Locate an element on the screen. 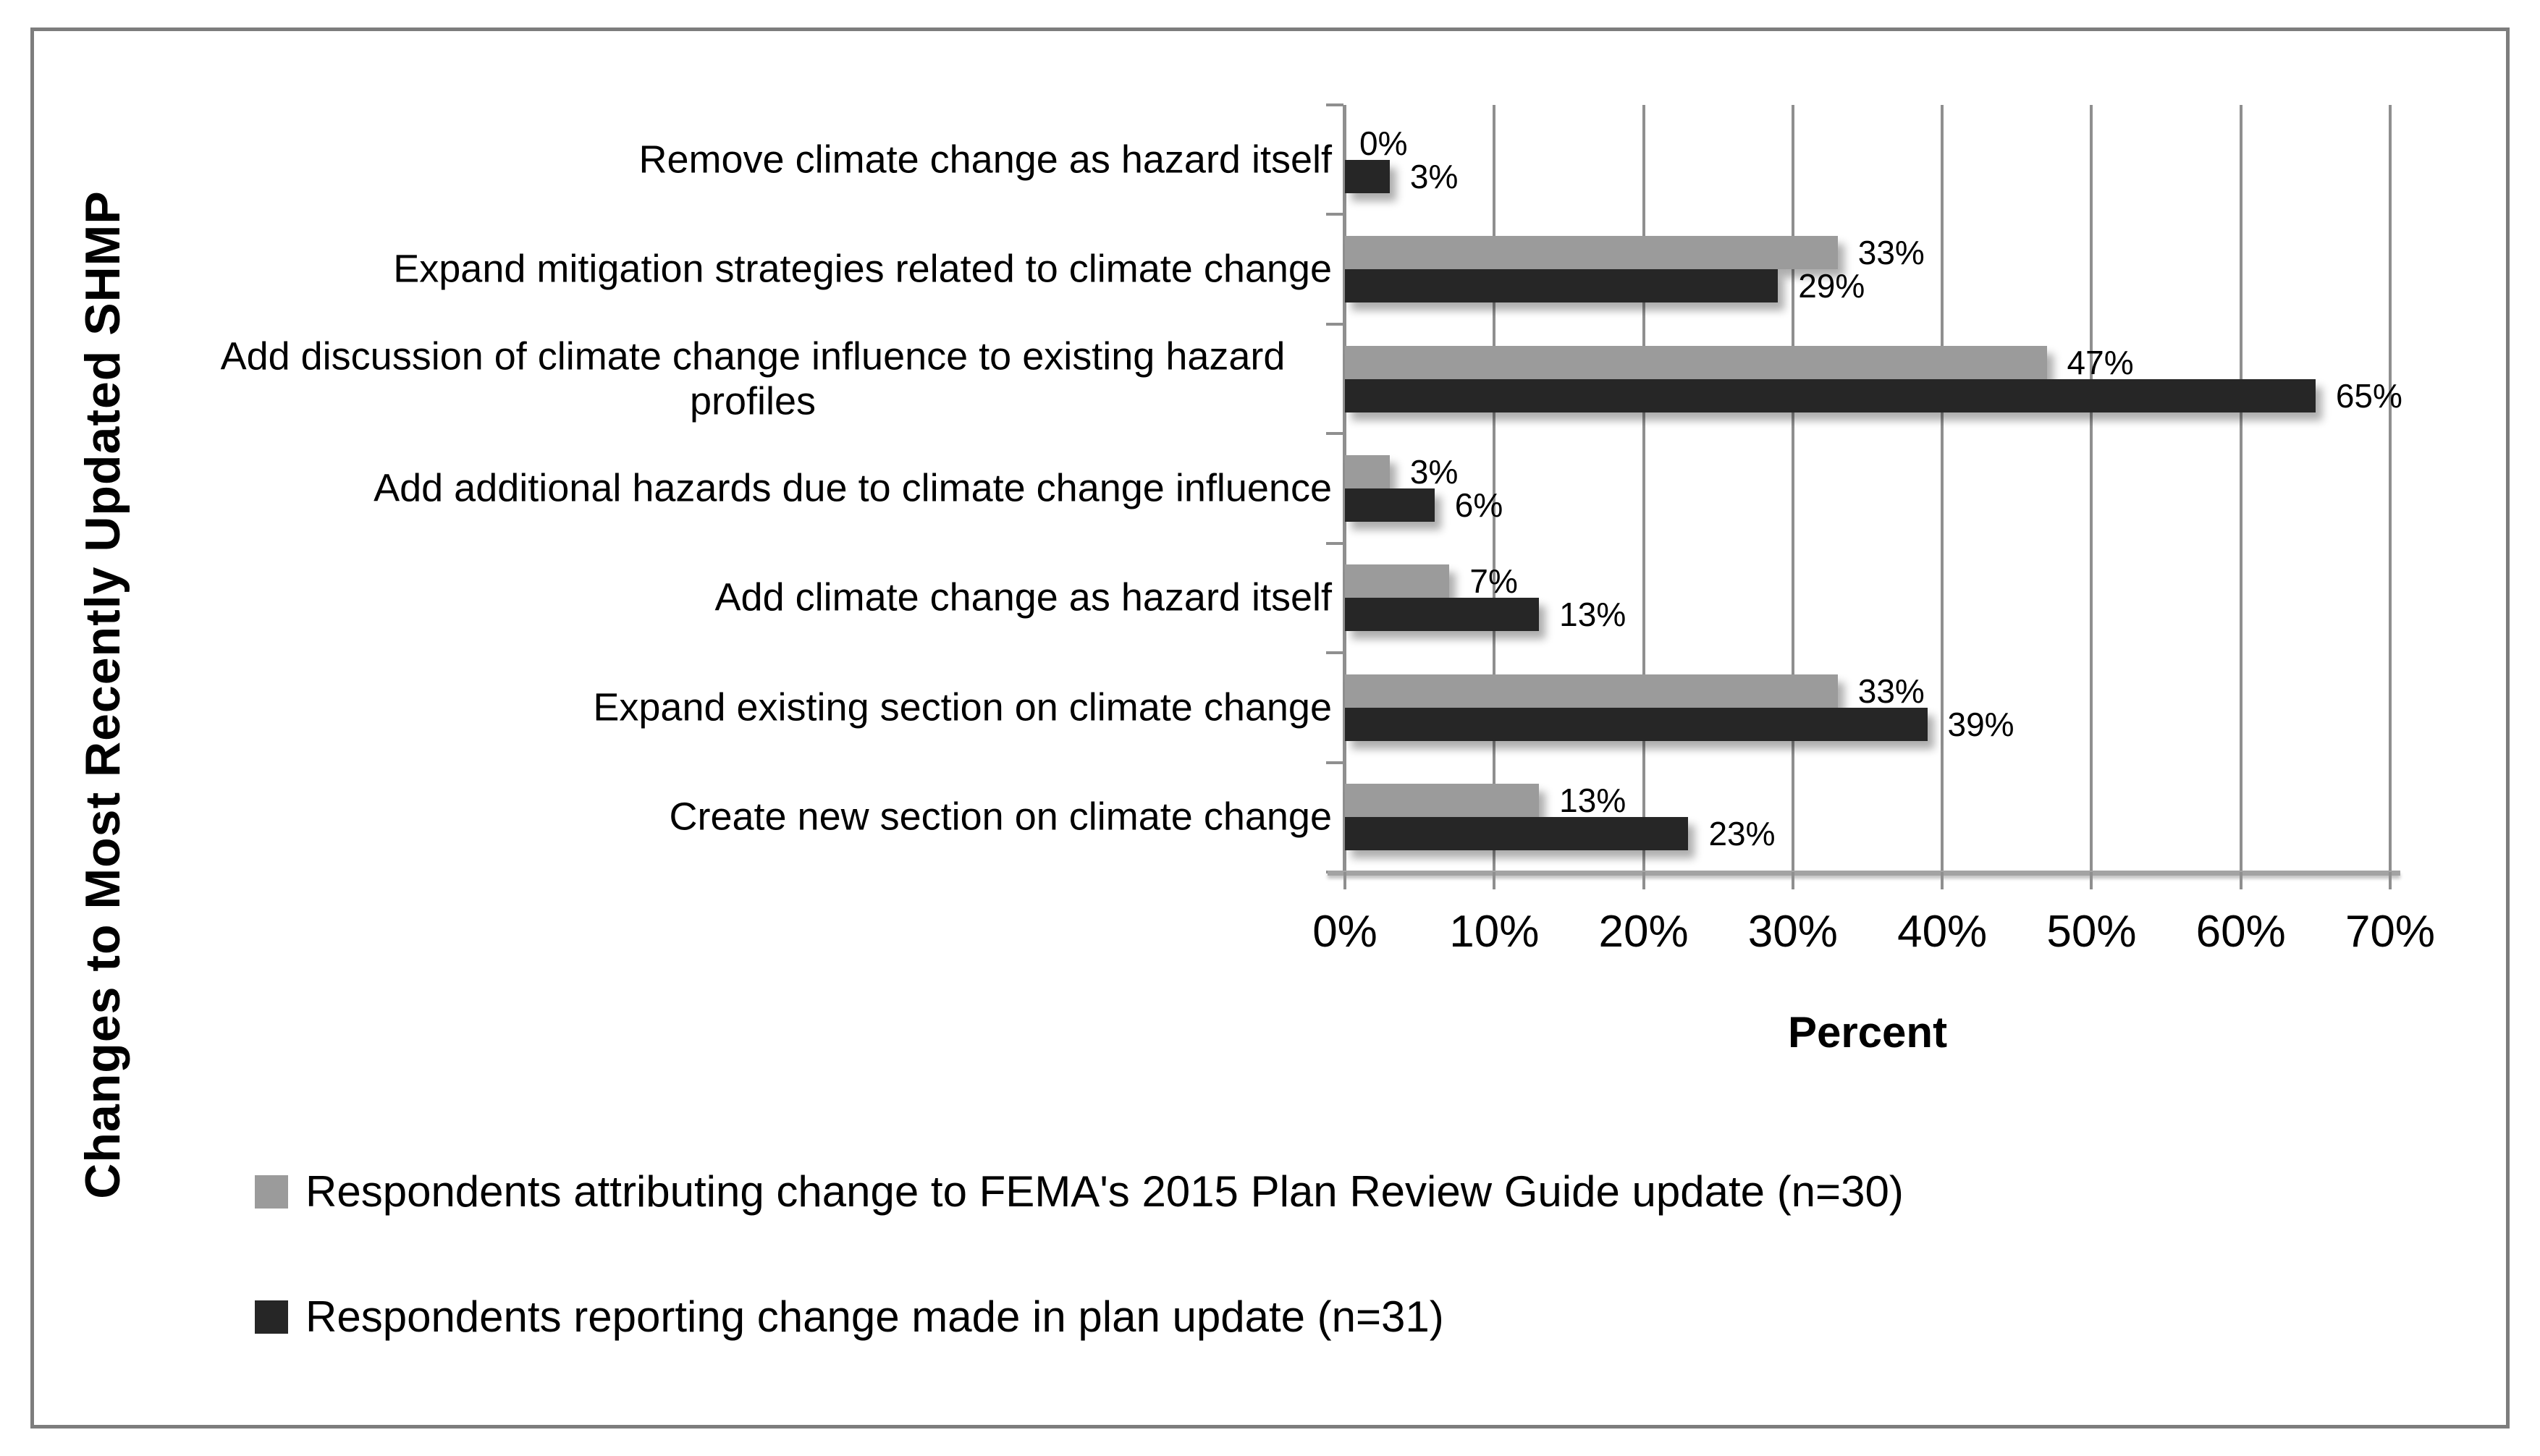 The width and height of the screenshot is (2540, 1456). category-label: Create new section on climate change is located at coordinates (1001, 817).